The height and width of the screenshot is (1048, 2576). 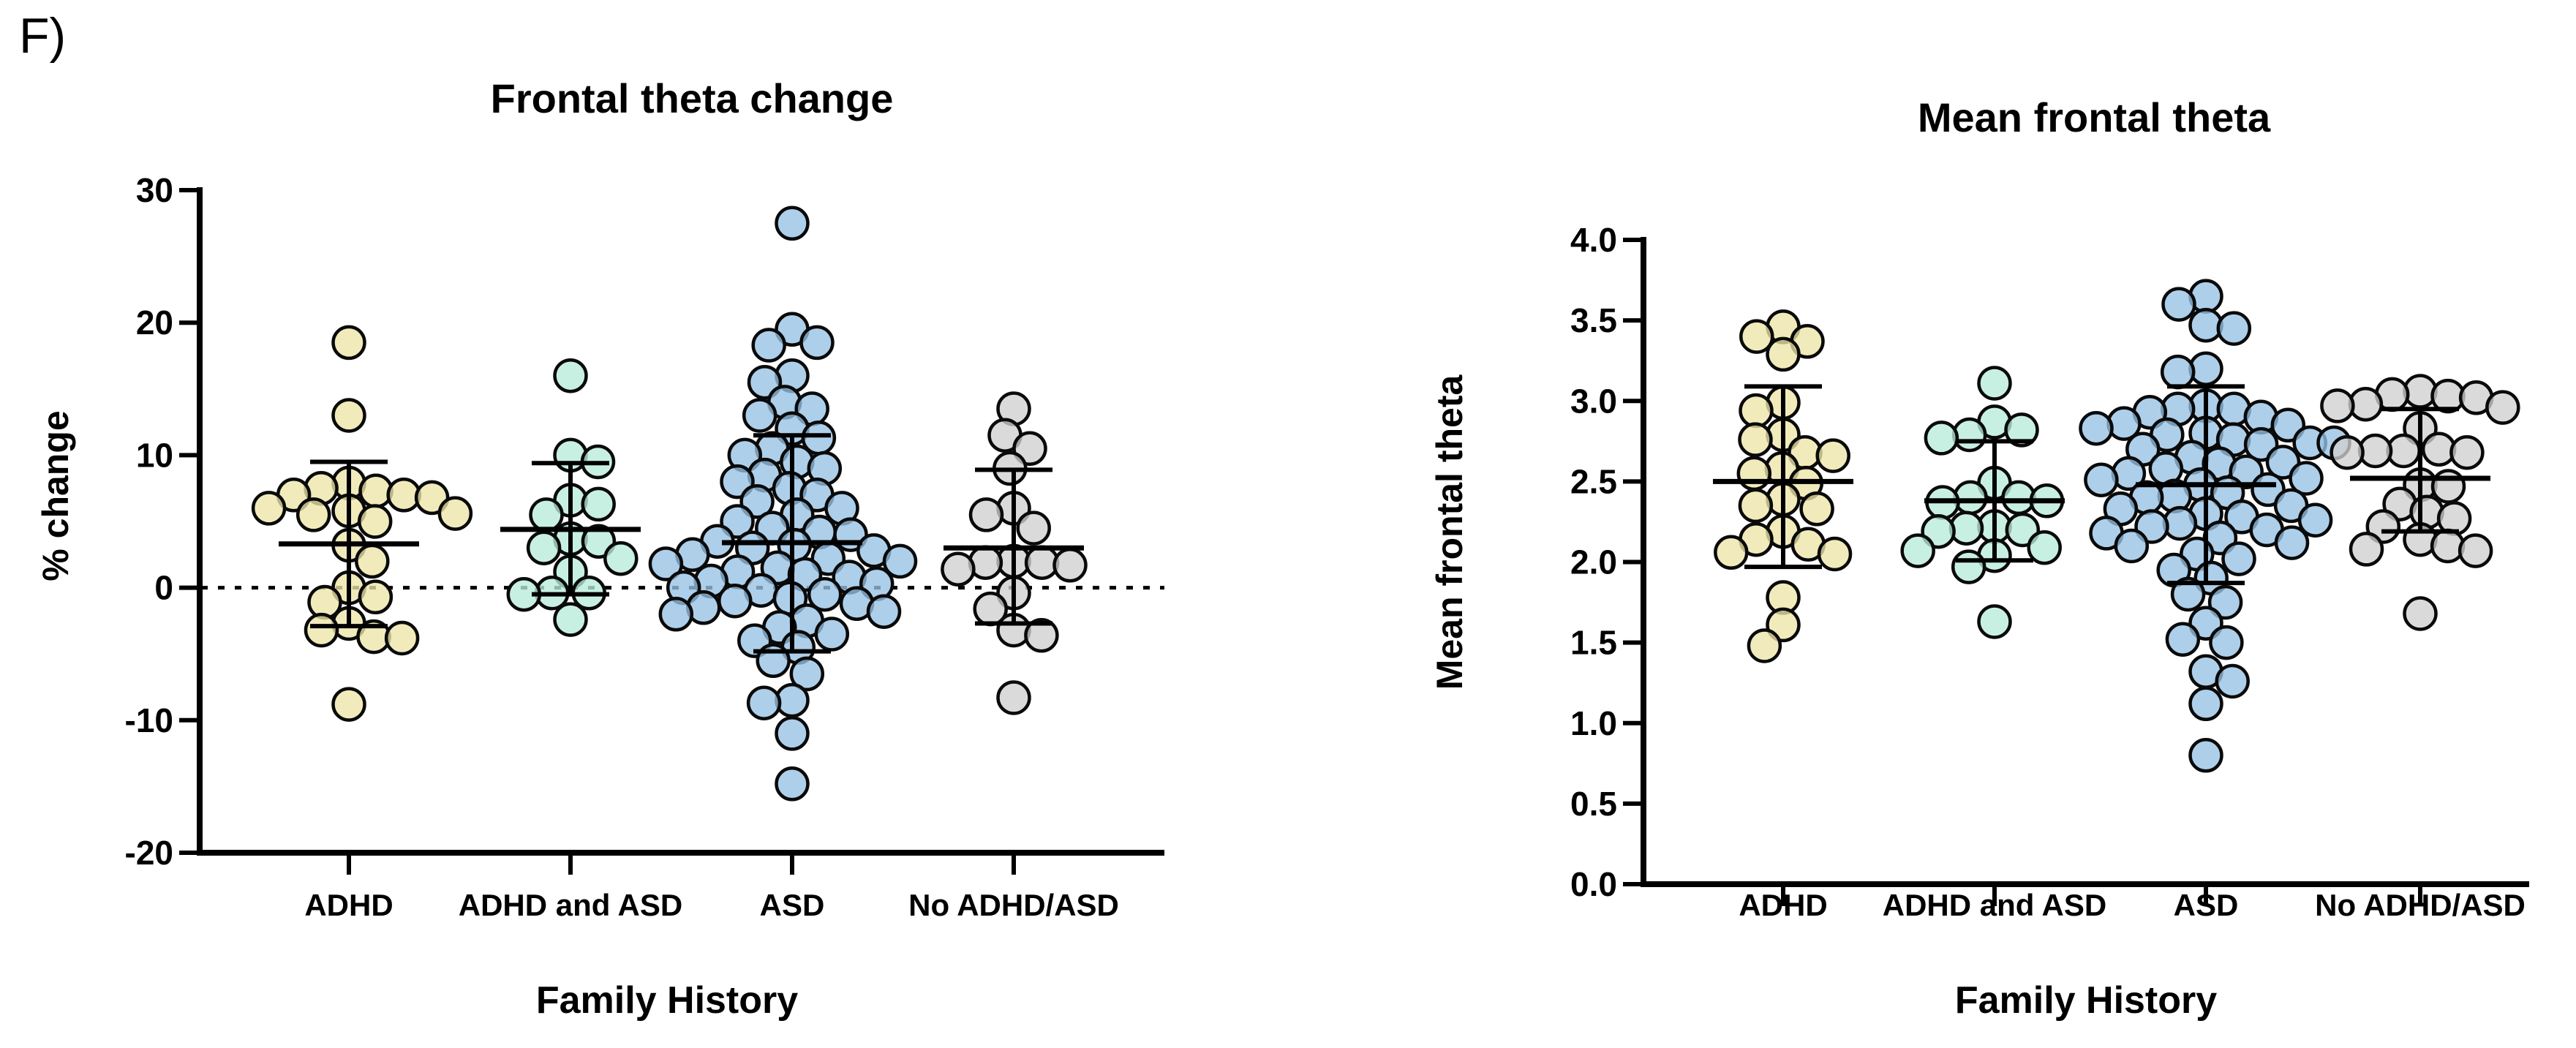 I want to click on left-chart-title: Frontal theta change, so click(x=692, y=98).